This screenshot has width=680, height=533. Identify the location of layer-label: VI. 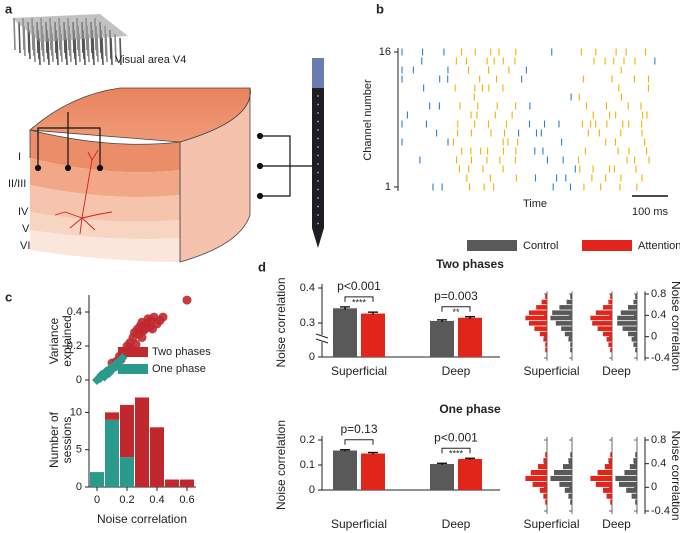
(25, 246).